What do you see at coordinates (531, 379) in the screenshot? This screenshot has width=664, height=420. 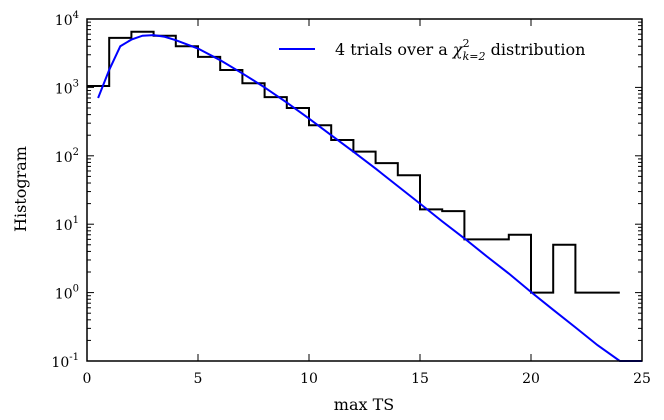 I see `x-tick-label: 20` at bounding box center [531, 379].